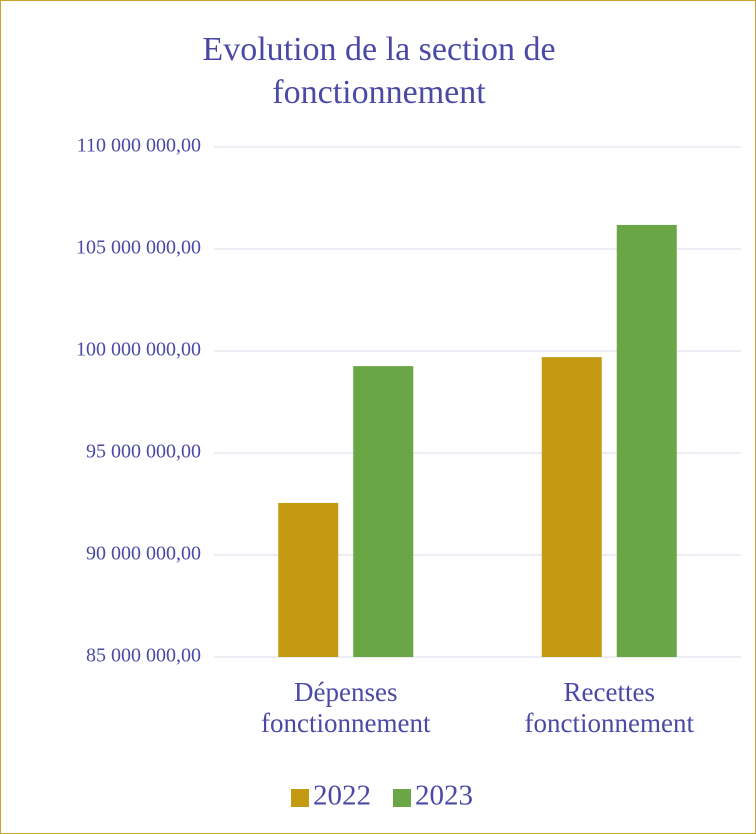 This screenshot has height=834, width=756. What do you see at coordinates (139, 146) in the screenshot?
I see `y-tick-label: 110 000 000,00` at bounding box center [139, 146].